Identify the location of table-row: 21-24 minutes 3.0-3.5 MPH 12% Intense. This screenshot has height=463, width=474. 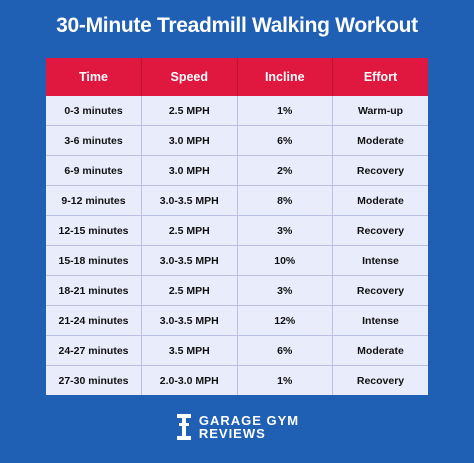
(237, 320).